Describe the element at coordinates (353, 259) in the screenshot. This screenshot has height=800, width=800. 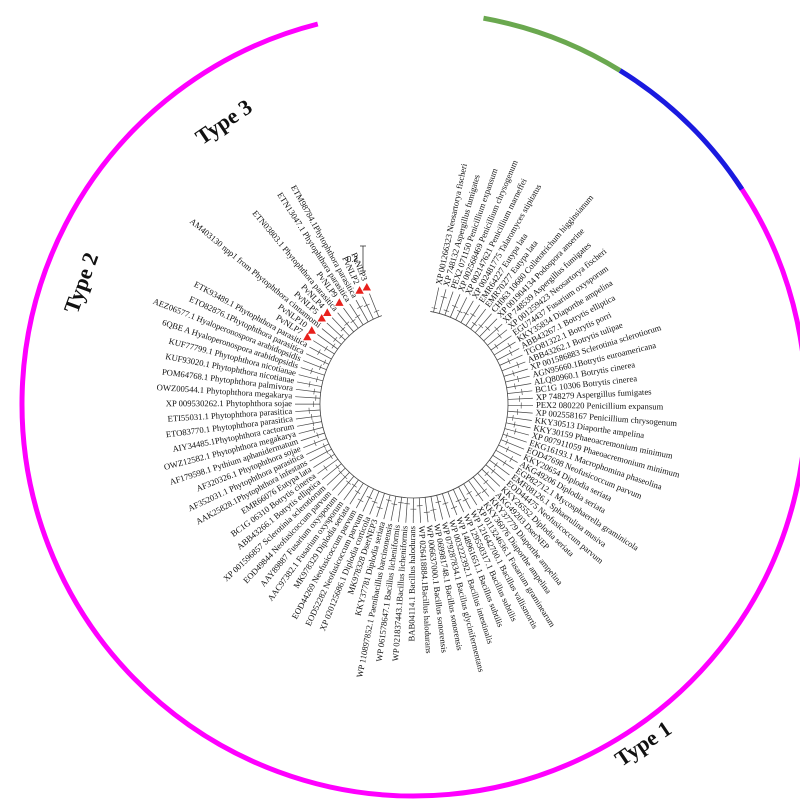
I see `scale-bar-label: 0.2` at that location.